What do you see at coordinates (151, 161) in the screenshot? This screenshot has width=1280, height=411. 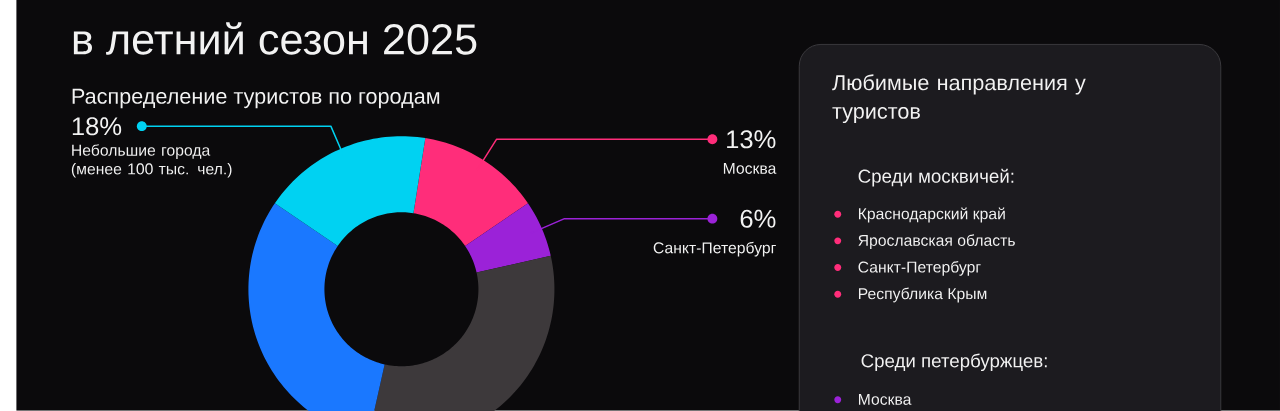 I see `legend-label: Небольшие города (менее 100 тыс. чел.)` at bounding box center [151, 161].